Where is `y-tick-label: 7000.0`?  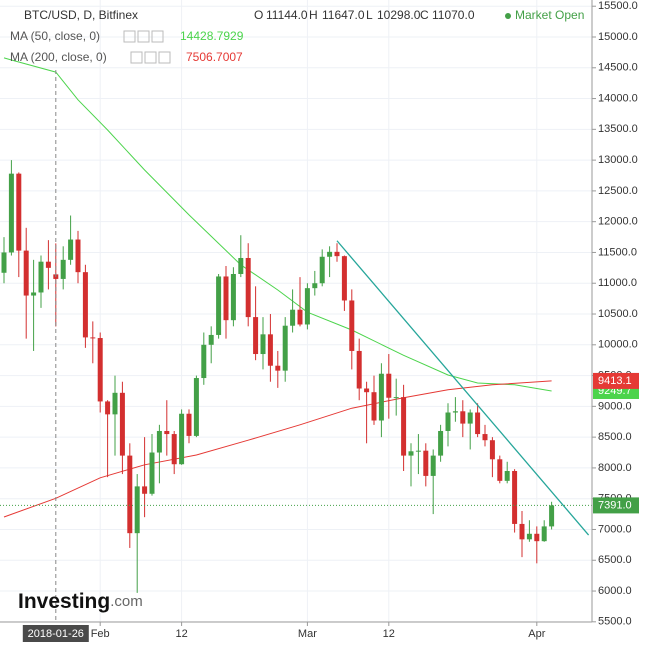
y-tick-label: 7000.0 is located at coordinates (615, 529).